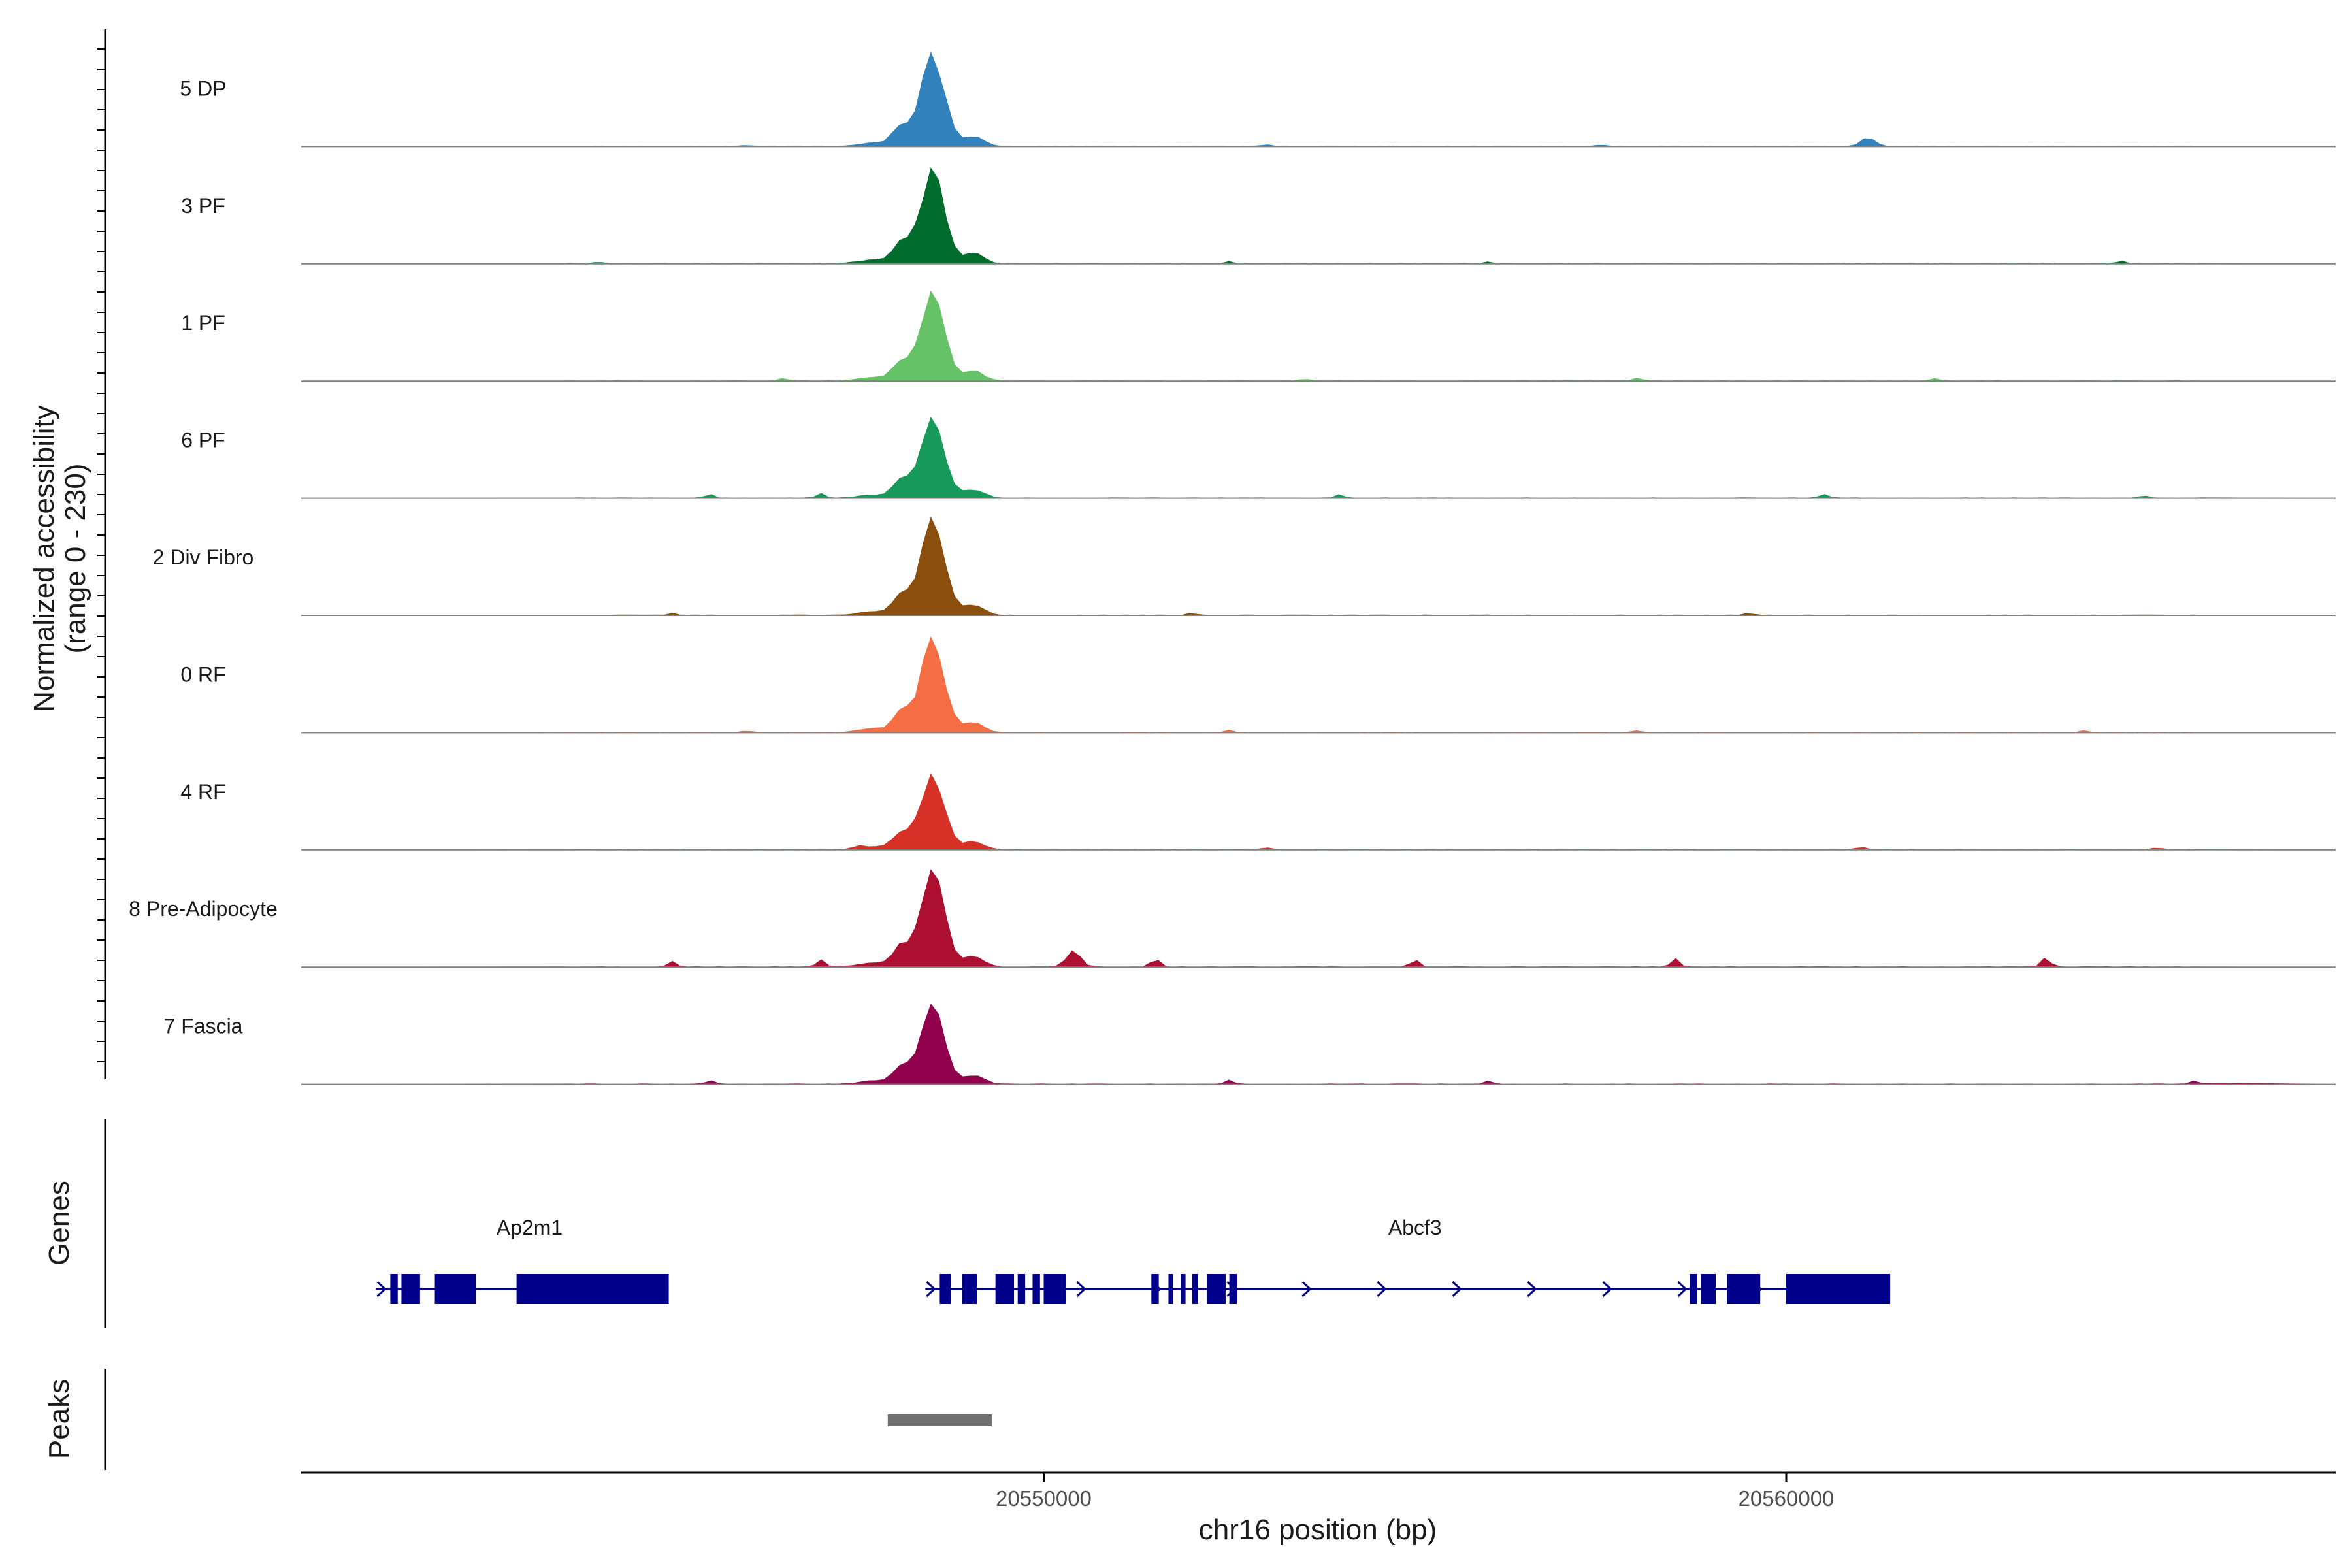 Image resolution: width=2352 pixels, height=1568 pixels. I want to click on y-axis, so click(101, 554).